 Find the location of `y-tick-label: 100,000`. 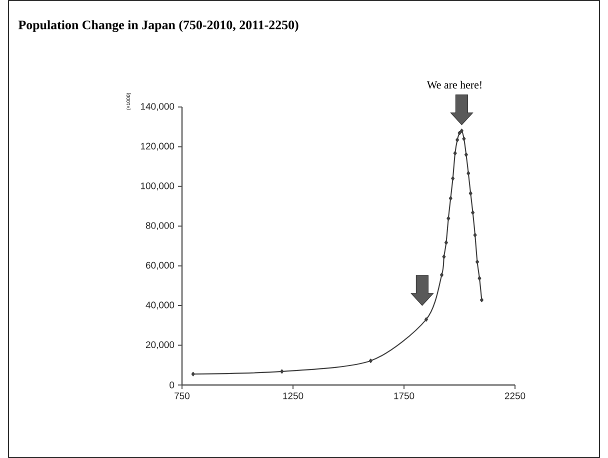

y-tick-label: 100,000 is located at coordinates (157, 186).